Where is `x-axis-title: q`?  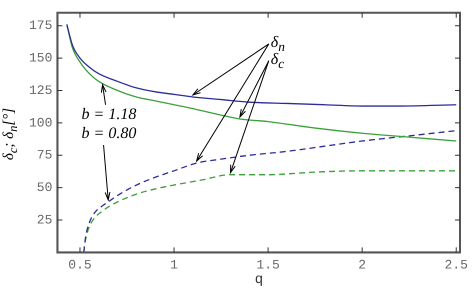 x-axis-title: q is located at coordinates (259, 280).